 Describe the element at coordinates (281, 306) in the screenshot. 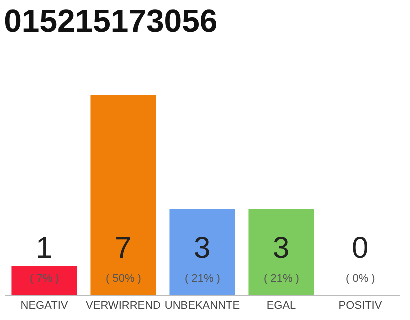

I see `x-tick-label: EGAL` at that location.